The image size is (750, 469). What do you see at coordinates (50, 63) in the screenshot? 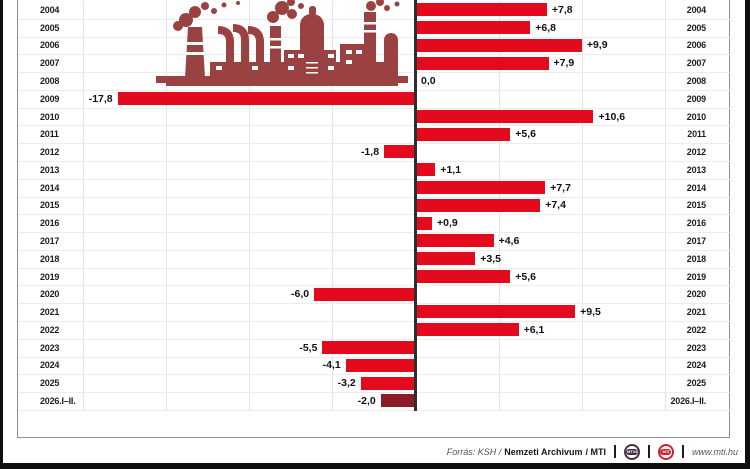
I see `year-label-left-2007: 2007` at bounding box center [50, 63].